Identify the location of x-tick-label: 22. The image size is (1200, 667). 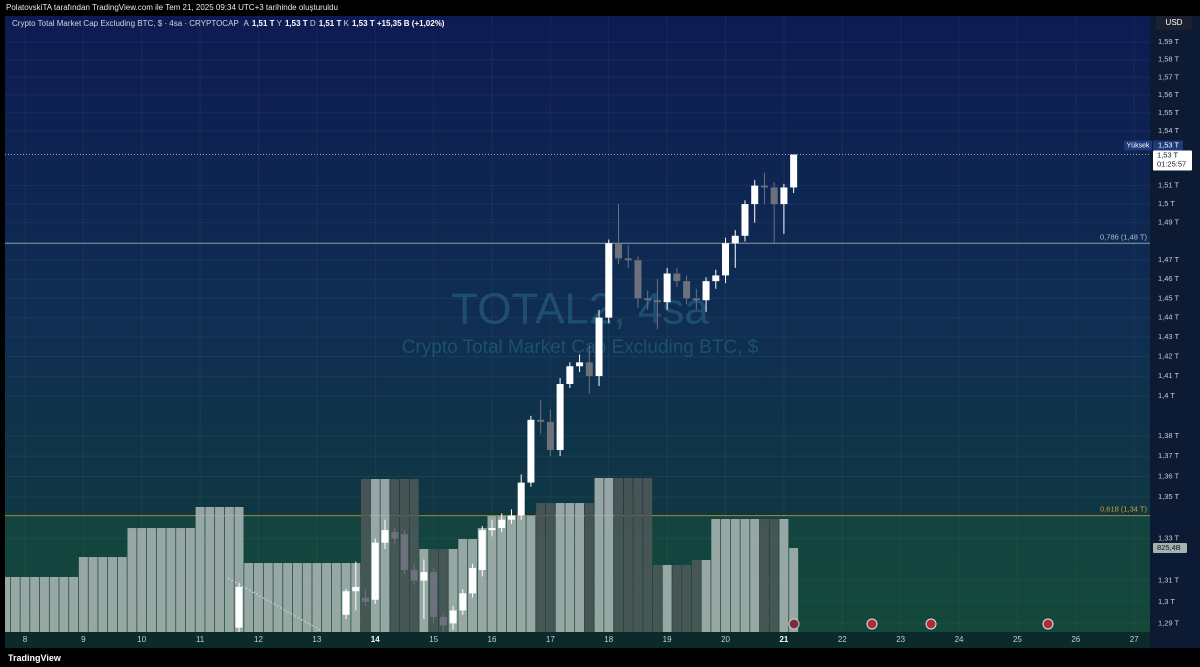
(842, 639).